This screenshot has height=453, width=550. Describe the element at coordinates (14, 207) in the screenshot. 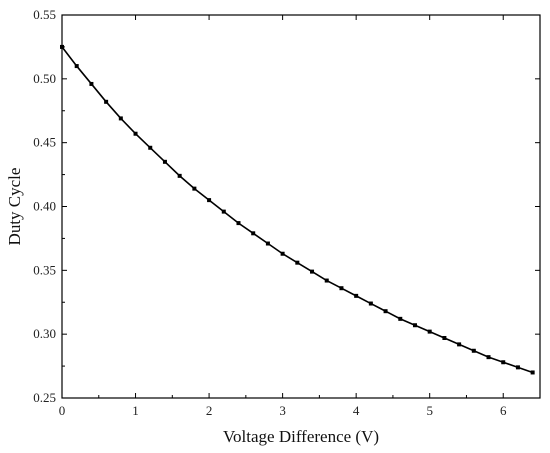

I see `y-axis-title: Duty Cycle` at that location.